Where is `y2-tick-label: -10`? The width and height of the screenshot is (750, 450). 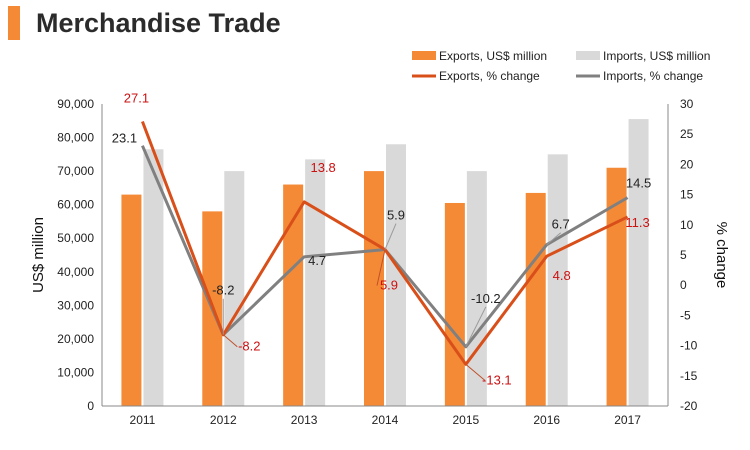 y2-tick-label: -10 is located at coordinates (689, 346).